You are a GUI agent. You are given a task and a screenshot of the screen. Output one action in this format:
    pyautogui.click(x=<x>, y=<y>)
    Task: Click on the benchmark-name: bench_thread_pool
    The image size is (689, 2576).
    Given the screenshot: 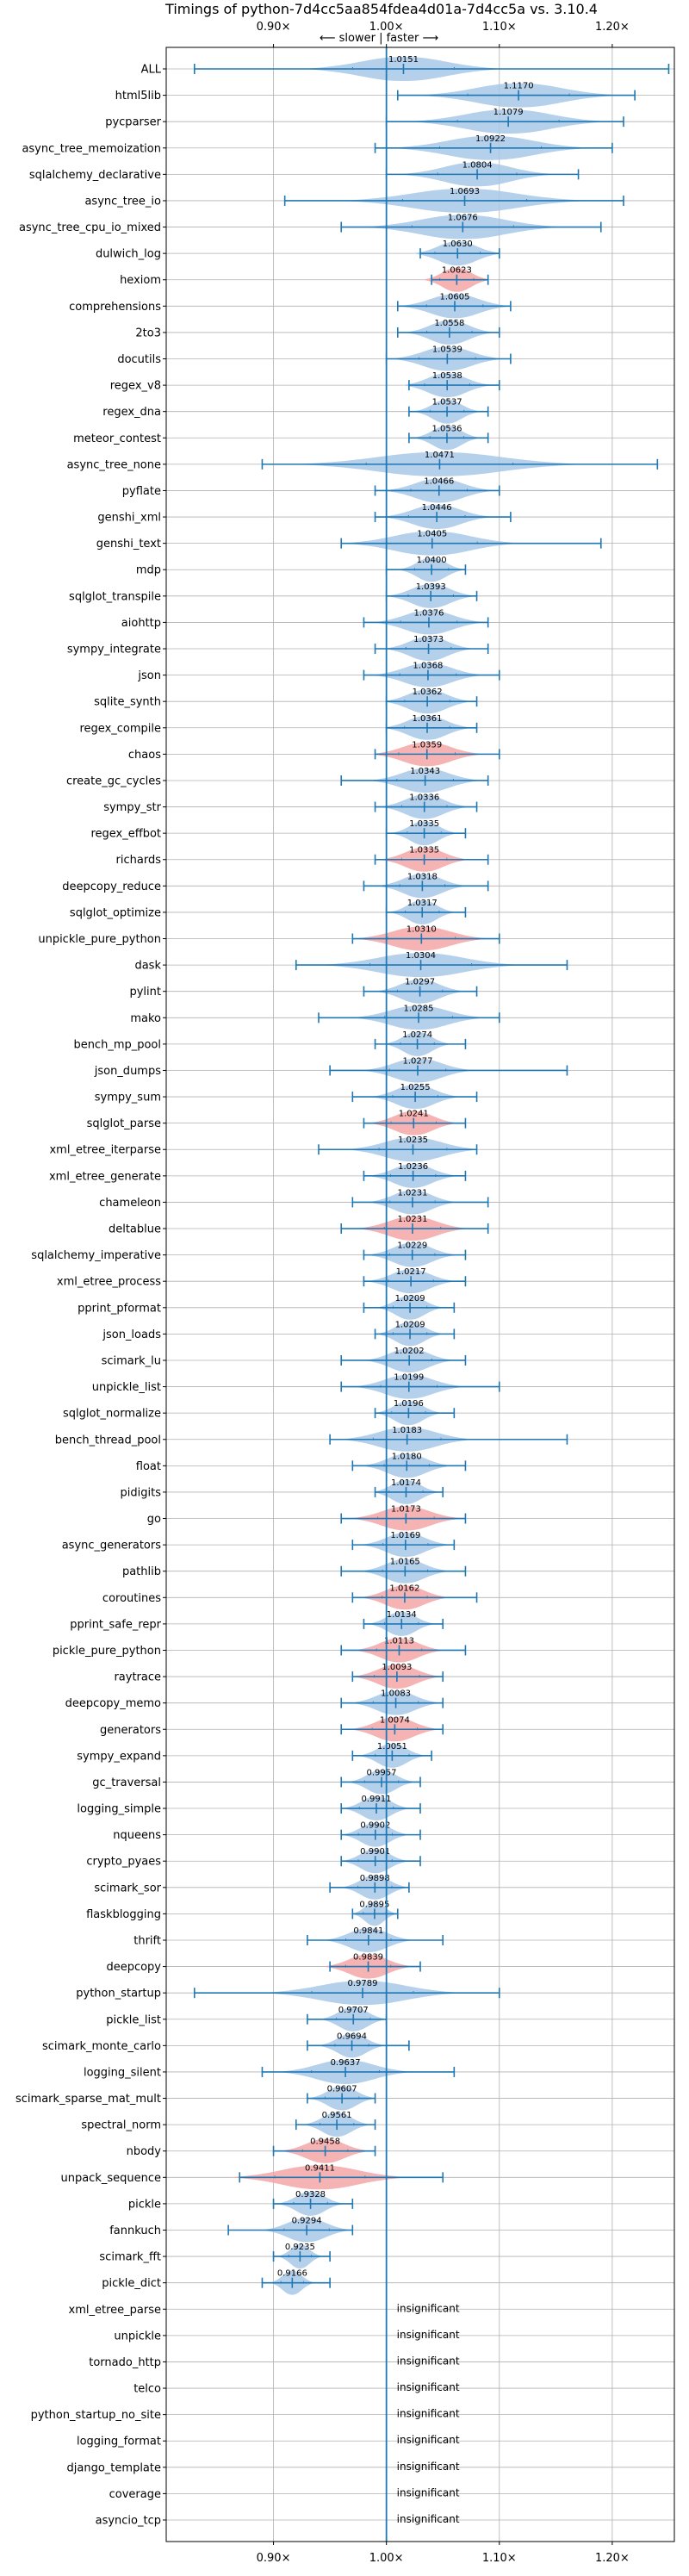 What is the action you would take?
    pyautogui.click(x=108, y=1441)
    